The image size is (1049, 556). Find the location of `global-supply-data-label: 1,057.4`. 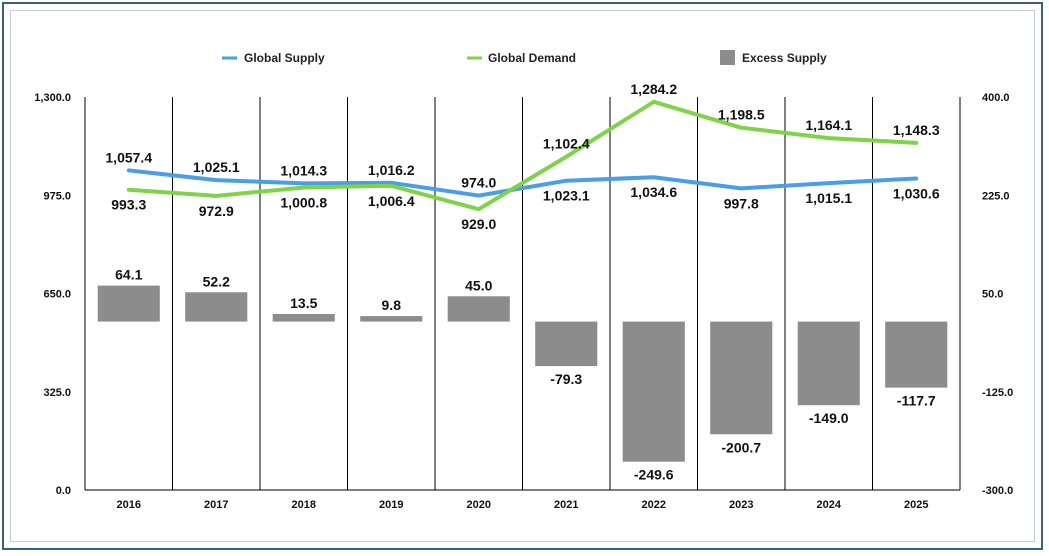

global-supply-data-label: 1,057.4 is located at coordinates (128, 157).